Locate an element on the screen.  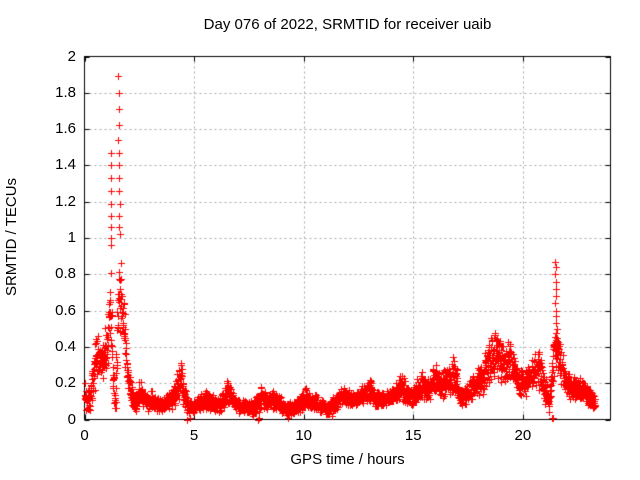
x-tick-label: 20 is located at coordinates (523, 435).